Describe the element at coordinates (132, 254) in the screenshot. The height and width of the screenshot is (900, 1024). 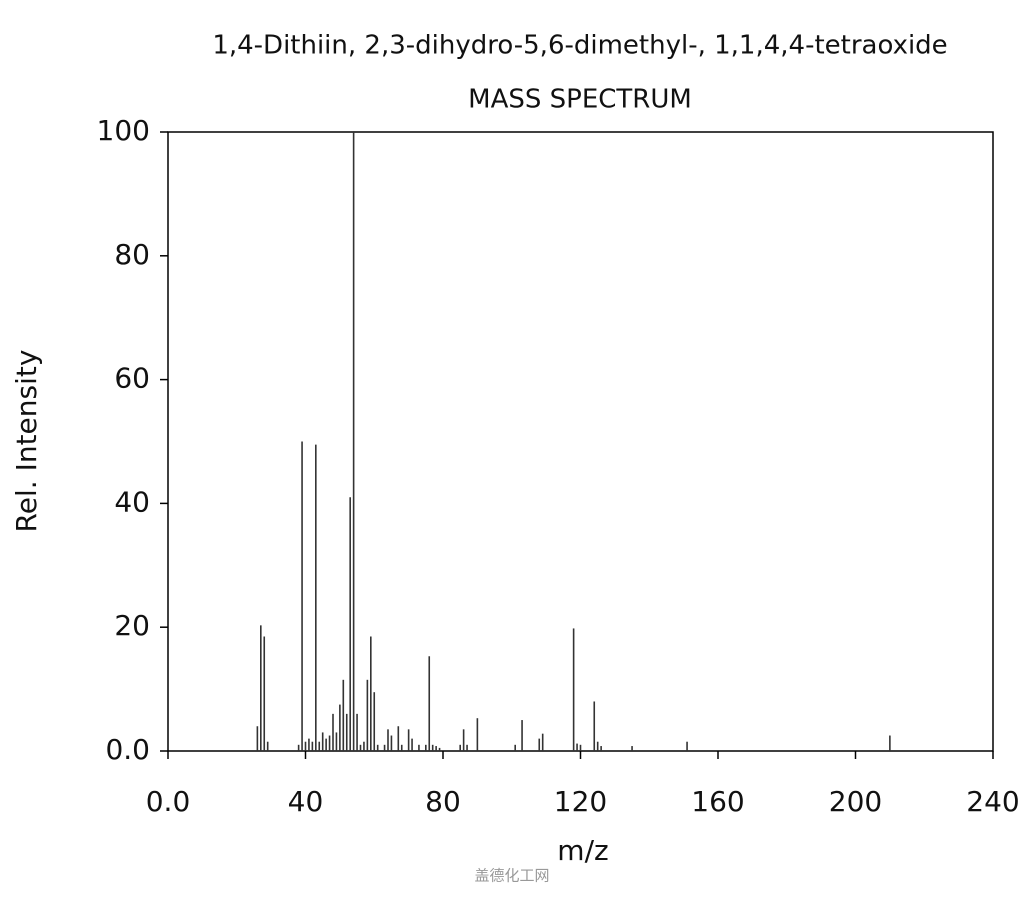
I see `y-tick-label: 80` at that location.